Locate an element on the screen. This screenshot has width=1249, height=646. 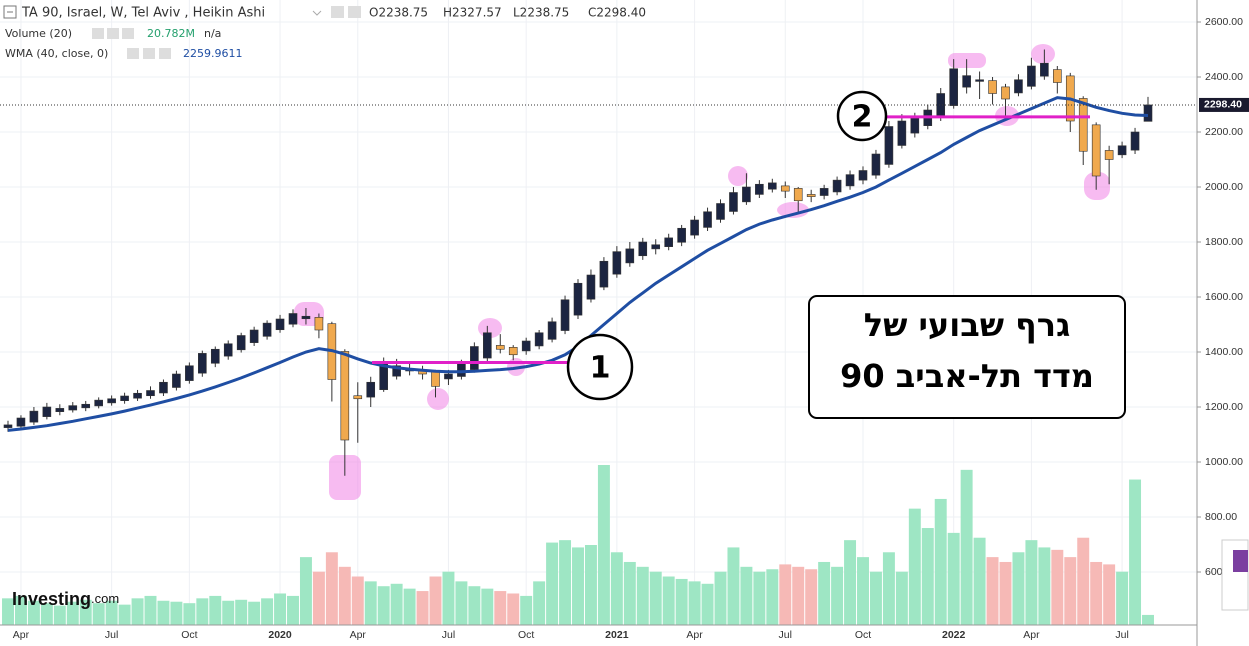
logo-suffix: .com is located at coordinates (105, 598).